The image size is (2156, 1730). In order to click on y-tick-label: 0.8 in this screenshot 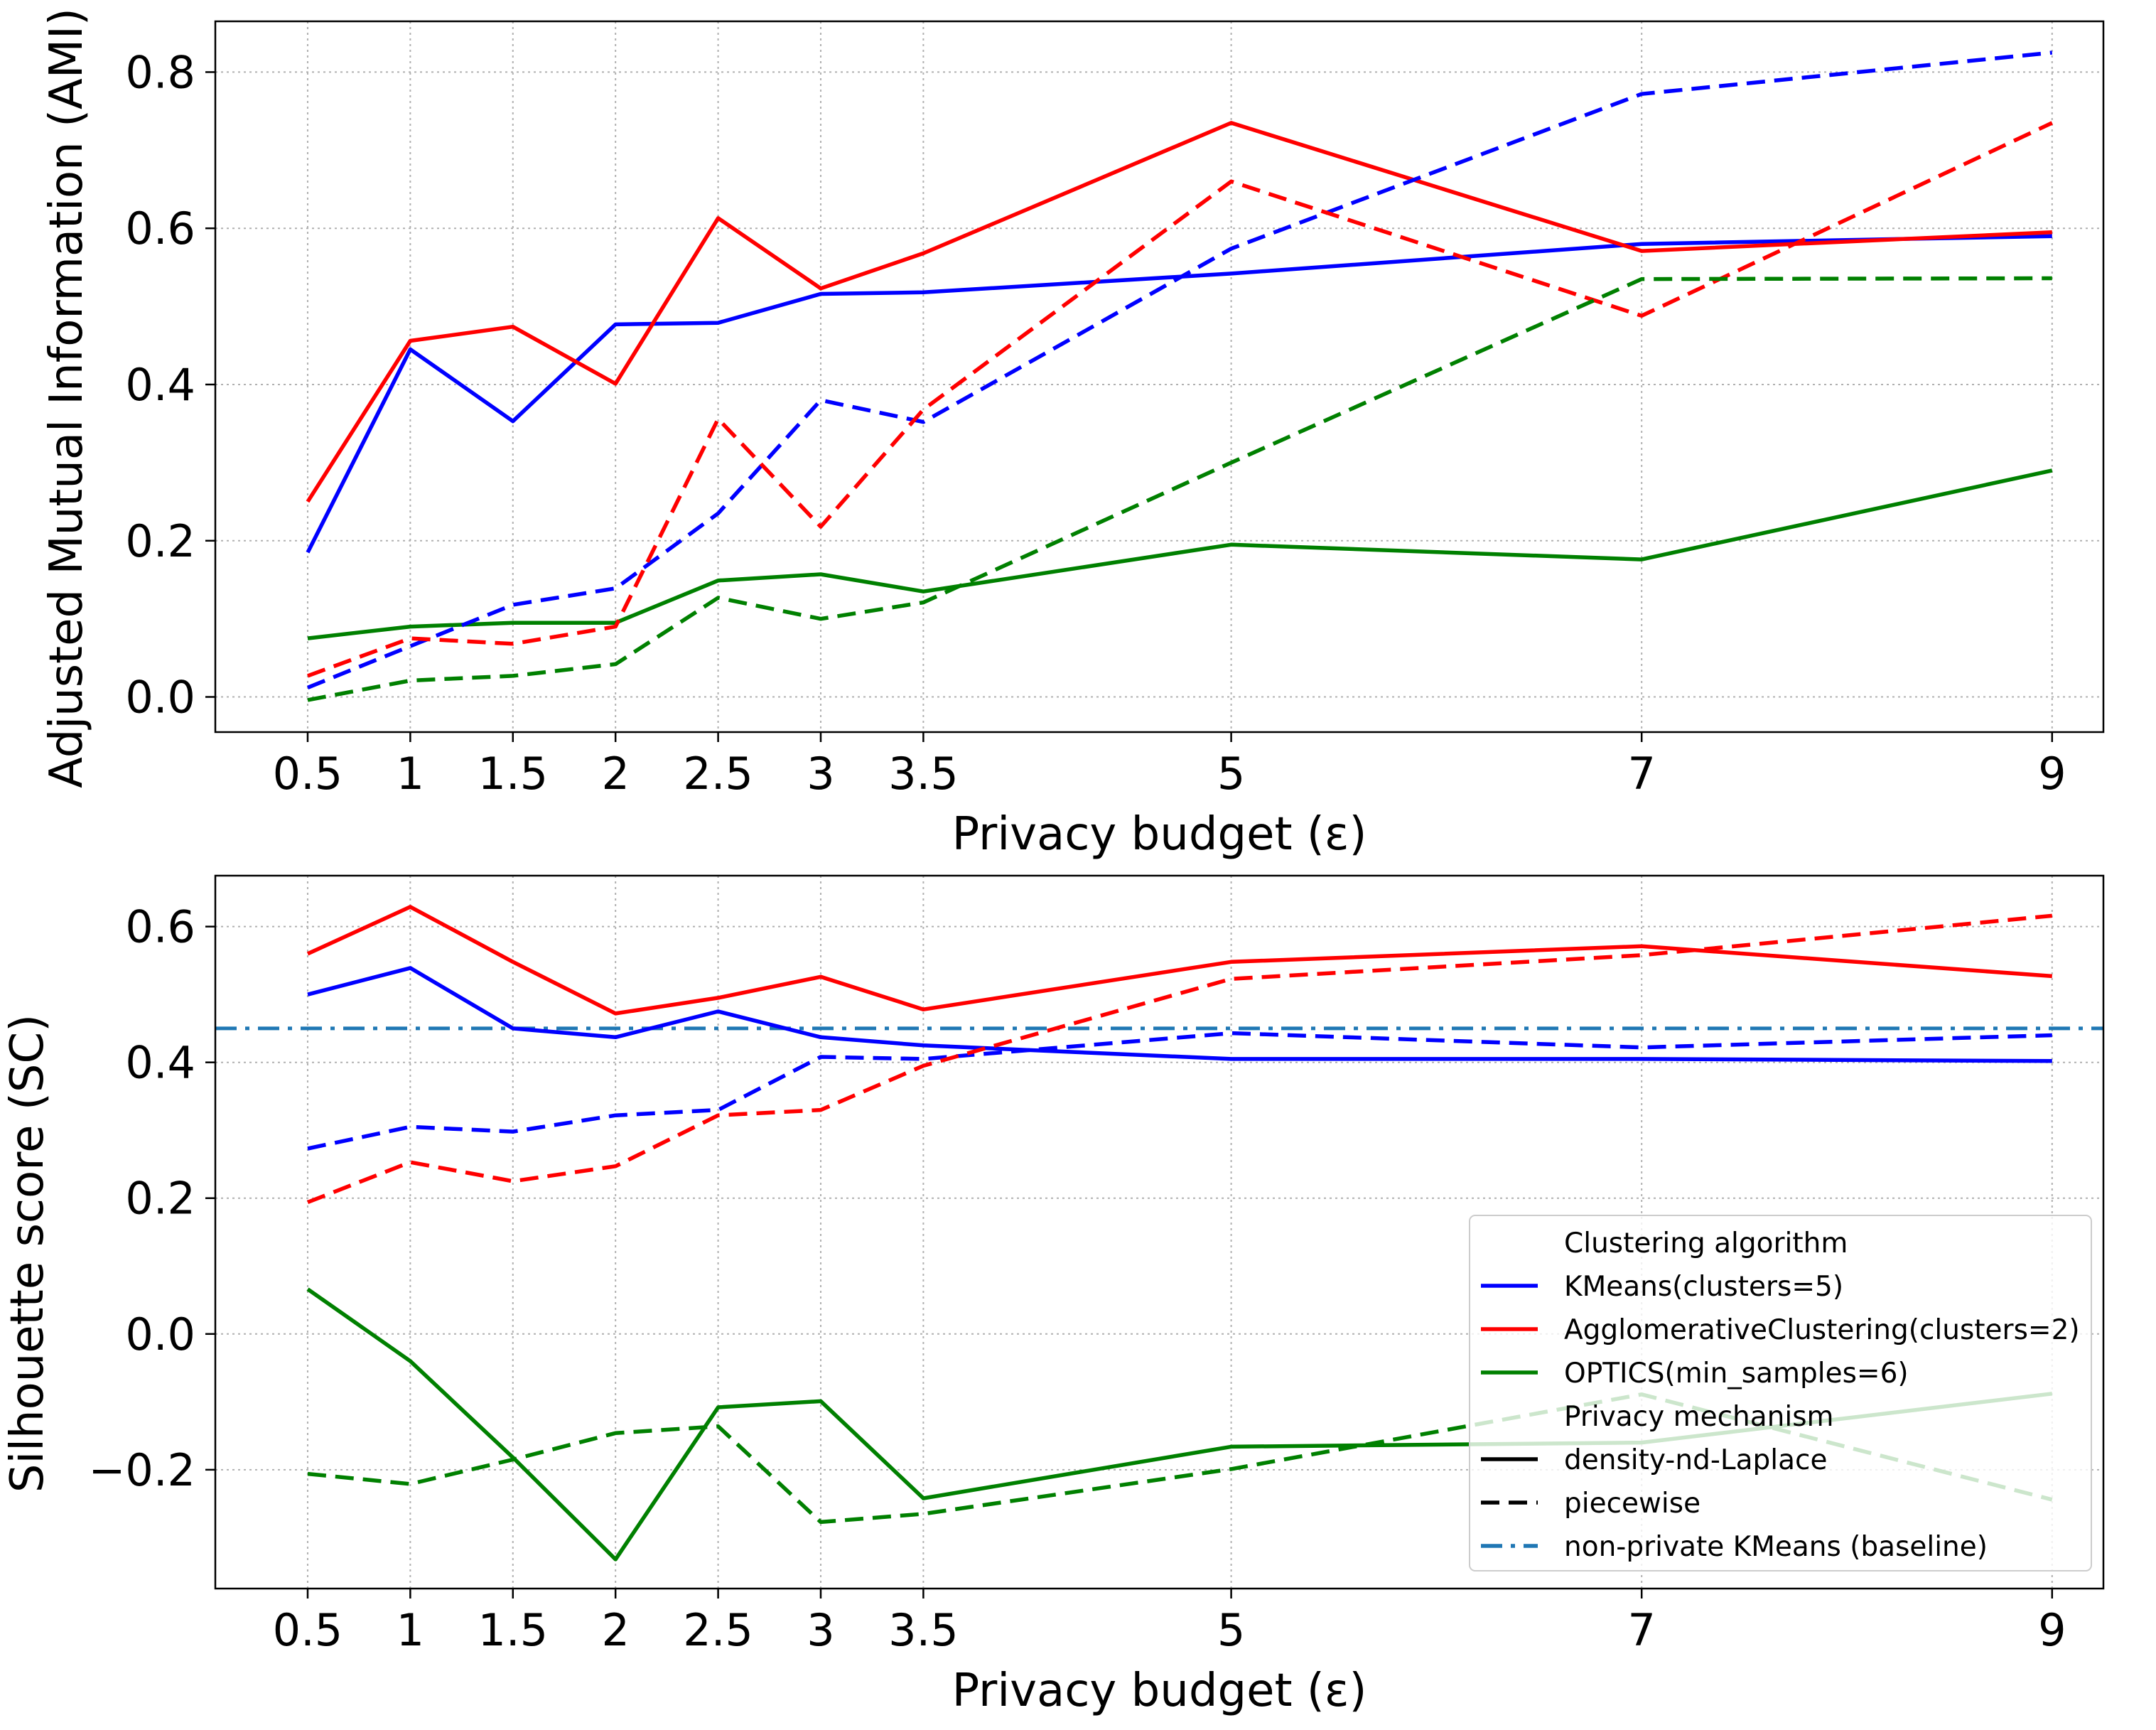, I will do `click(160, 72)`.